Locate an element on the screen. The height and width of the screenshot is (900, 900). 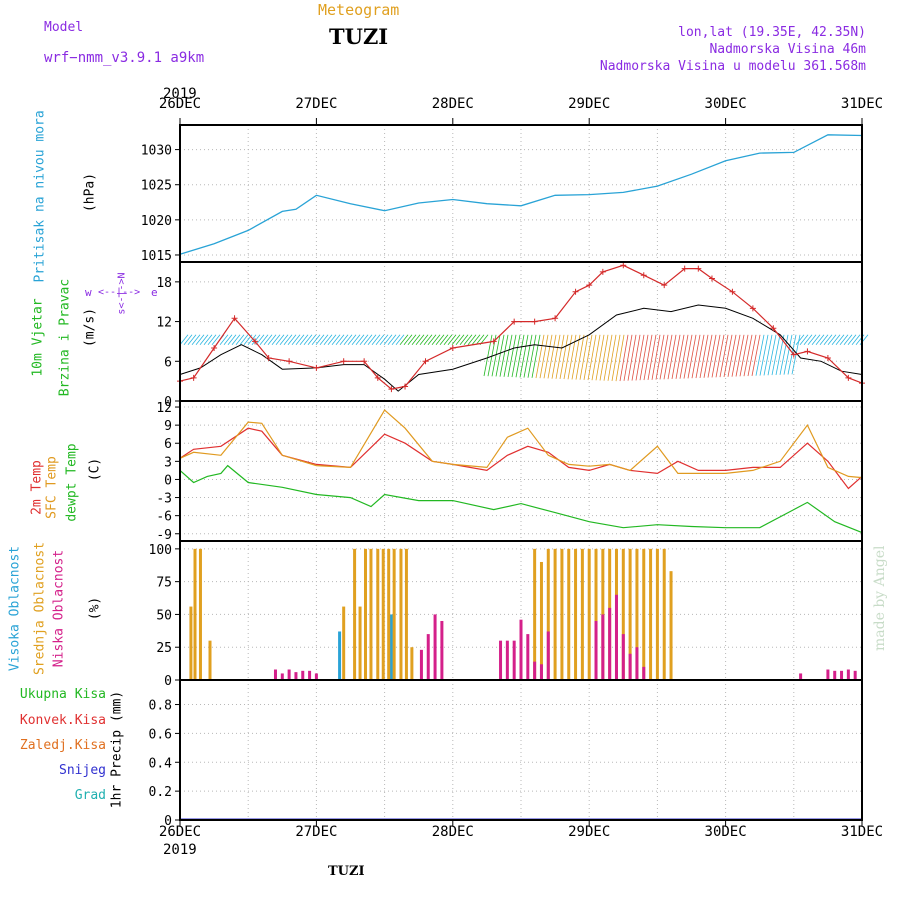
year-bottom: 2019 is located at coordinates (180, 850).